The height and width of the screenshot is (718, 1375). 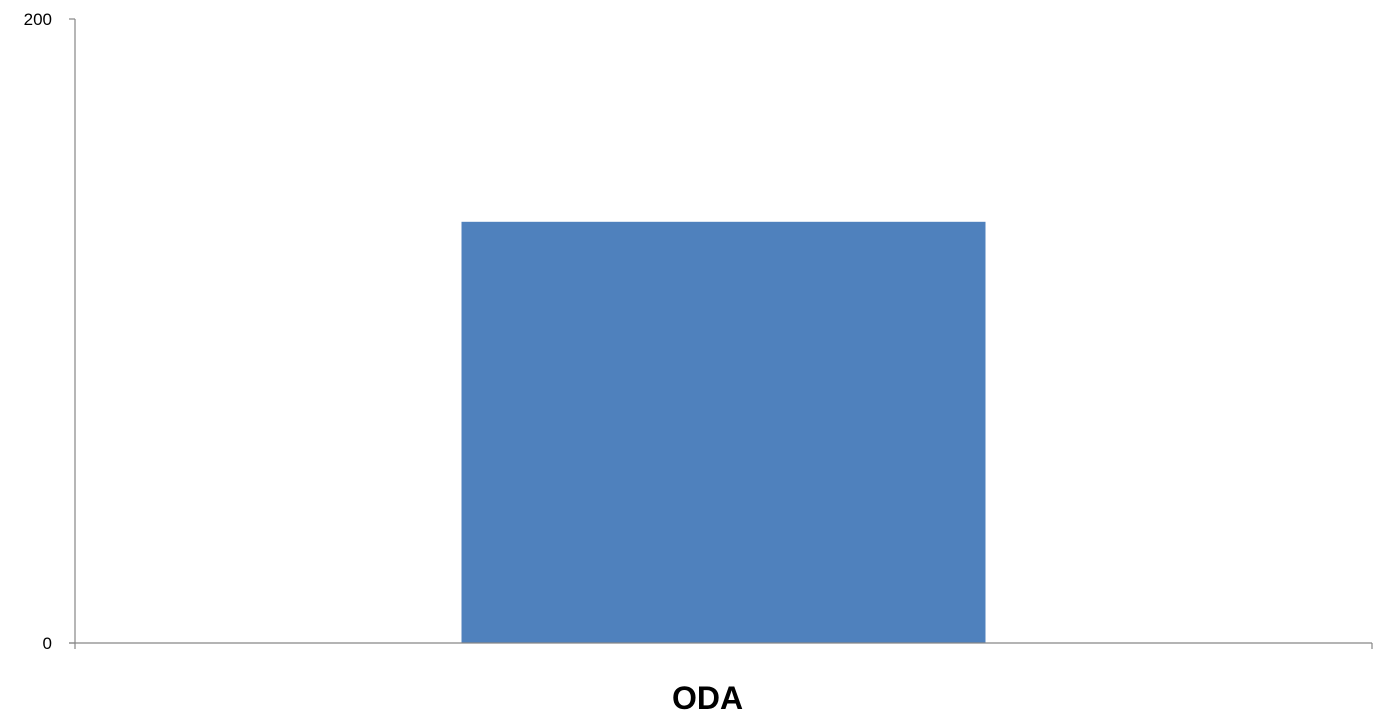 What do you see at coordinates (47, 643) in the screenshot?
I see `y-tick-label: 0` at bounding box center [47, 643].